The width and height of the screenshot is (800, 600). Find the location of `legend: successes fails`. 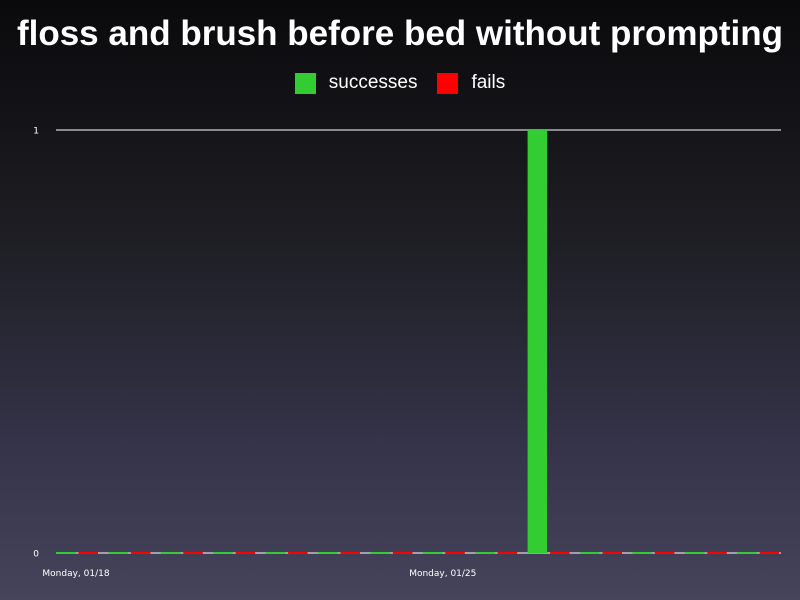

legend: successes fails is located at coordinates (400, 83).